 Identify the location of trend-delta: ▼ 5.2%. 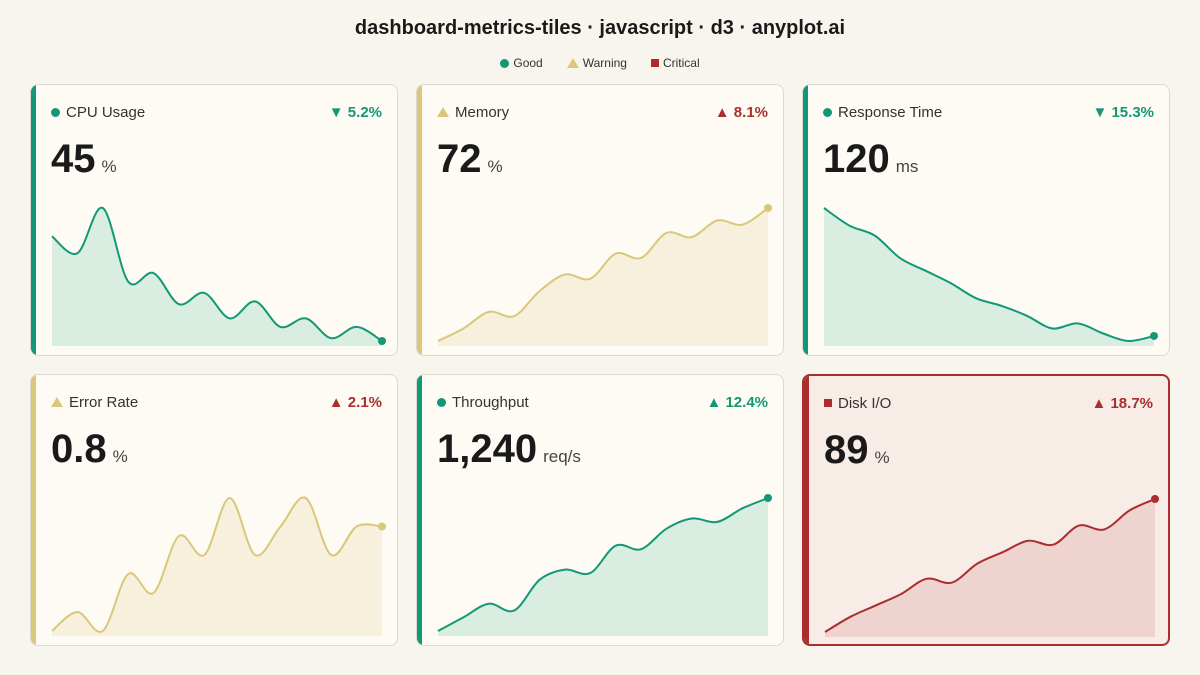
(355, 112).